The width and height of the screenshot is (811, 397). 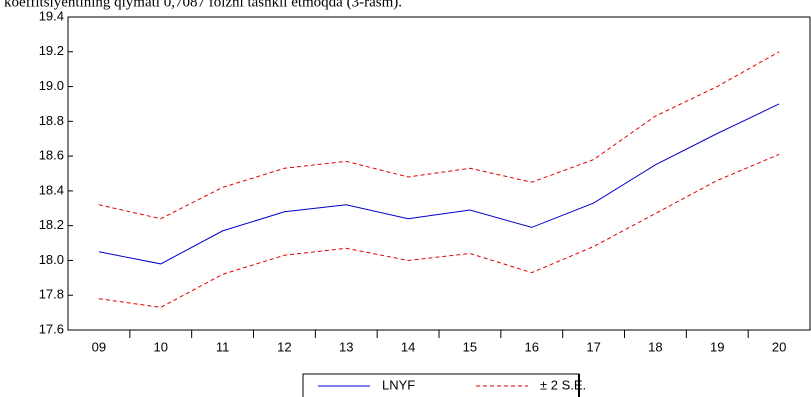 What do you see at coordinates (563, 384) in the screenshot?
I see `legend-label: ± 2 S.E.` at bounding box center [563, 384].